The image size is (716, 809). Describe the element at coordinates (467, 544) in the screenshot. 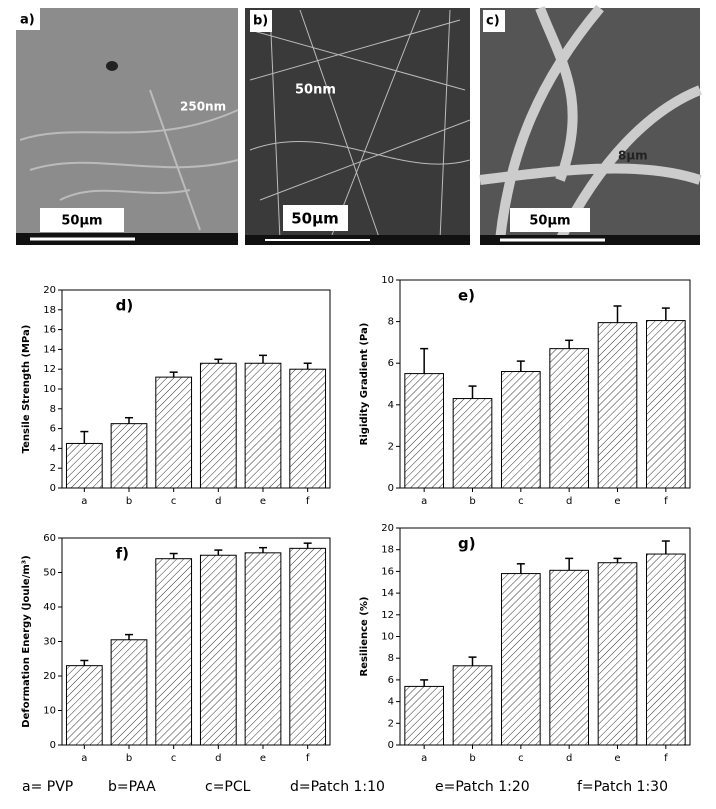

I see `panel-title: g)` at that location.